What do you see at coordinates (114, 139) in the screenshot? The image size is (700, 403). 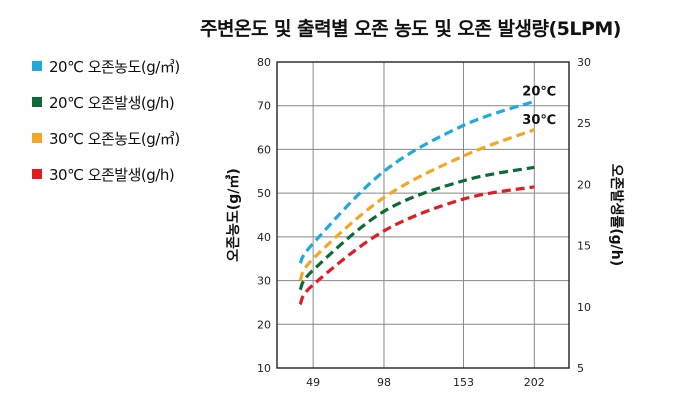 I see `legend-label: 30℃ 오존농도(g/㎥)` at bounding box center [114, 139].